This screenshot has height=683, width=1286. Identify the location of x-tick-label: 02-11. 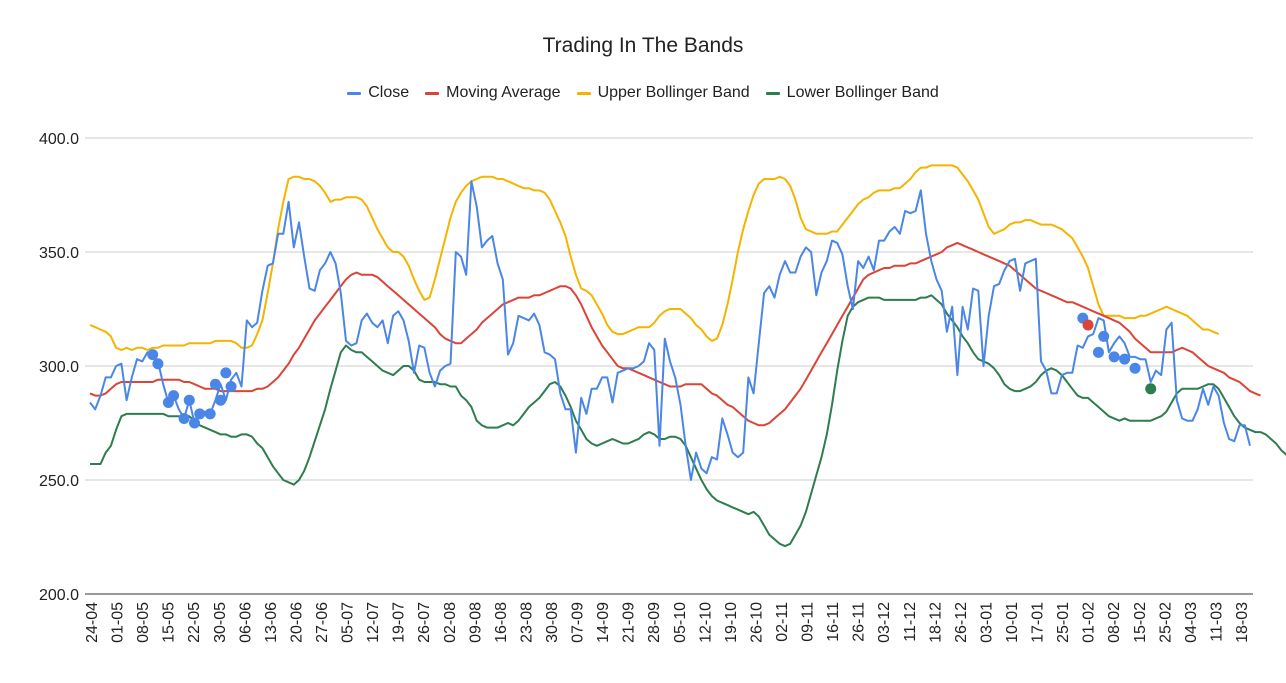
(782, 622).